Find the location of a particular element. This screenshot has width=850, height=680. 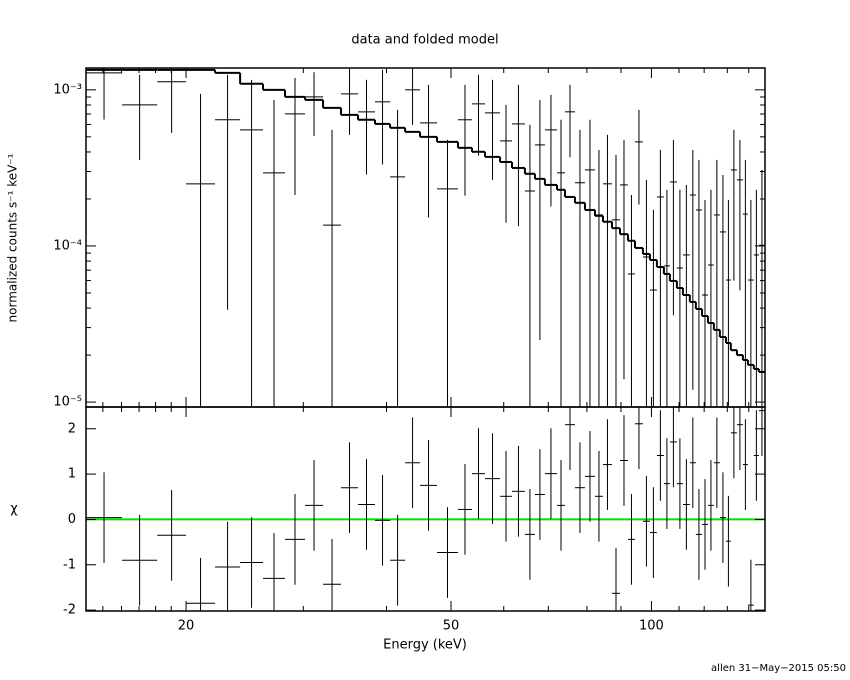

residual-axis-label: χ is located at coordinates (14, 509).